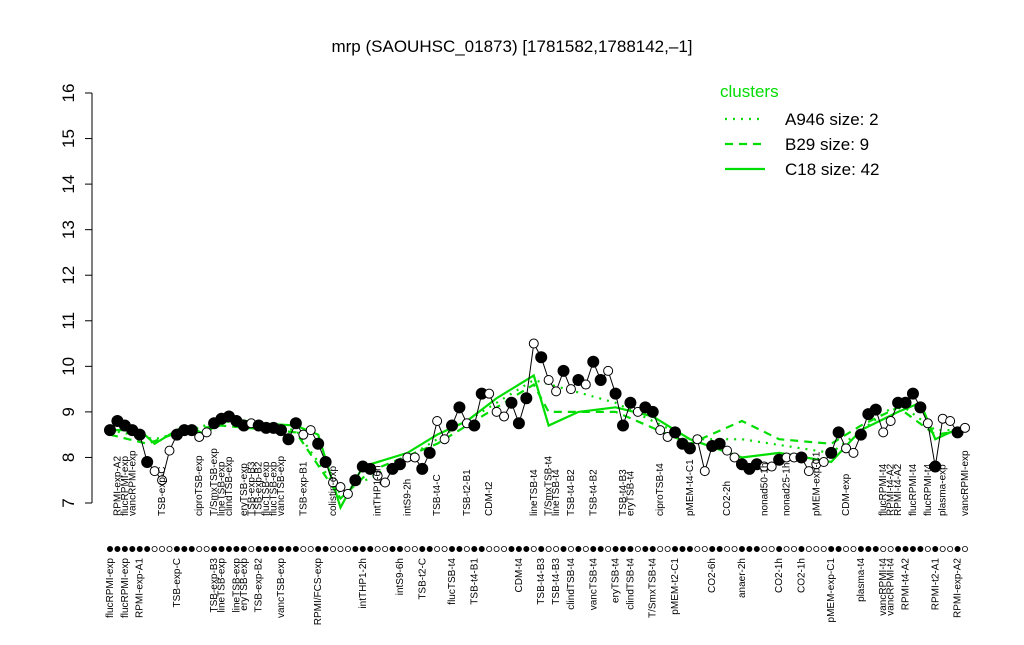 The width and height of the screenshot is (1024, 645). I want to click on point-label: TSB-t4-B2, so click(571, 492).